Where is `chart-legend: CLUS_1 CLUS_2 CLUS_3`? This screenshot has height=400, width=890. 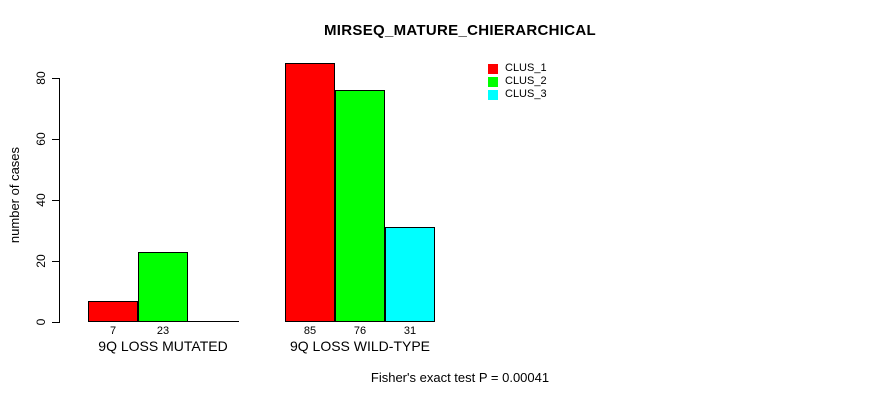
chart-legend: CLUS_1 CLUS_2 CLUS_3 is located at coordinates (517, 81).